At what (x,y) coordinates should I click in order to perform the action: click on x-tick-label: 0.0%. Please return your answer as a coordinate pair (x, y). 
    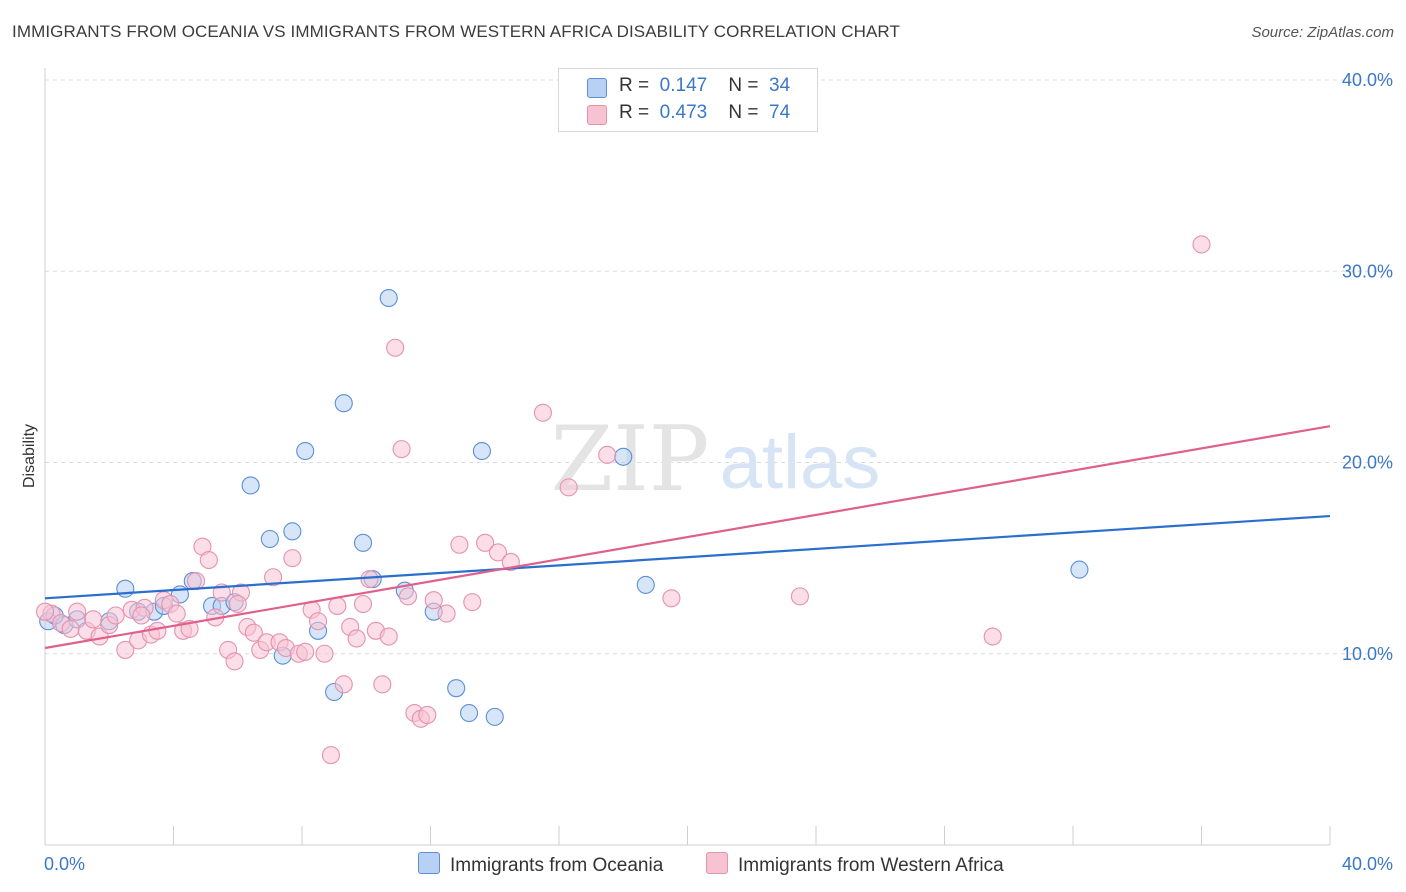
    Looking at the image, I should click on (64, 864).